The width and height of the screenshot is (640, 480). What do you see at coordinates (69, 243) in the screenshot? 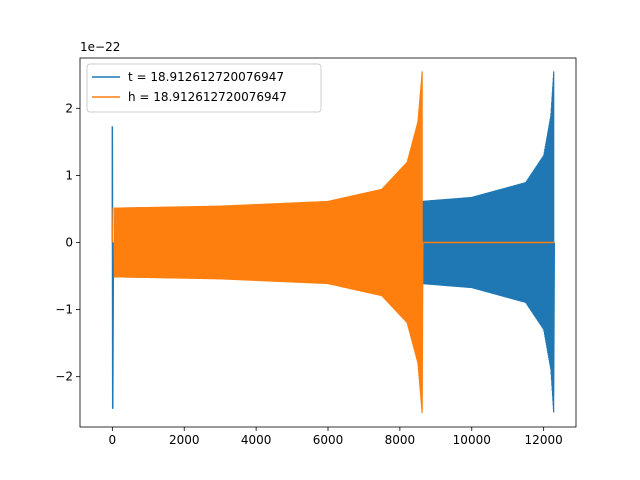
I see `y-tick-label: 0` at bounding box center [69, 243].